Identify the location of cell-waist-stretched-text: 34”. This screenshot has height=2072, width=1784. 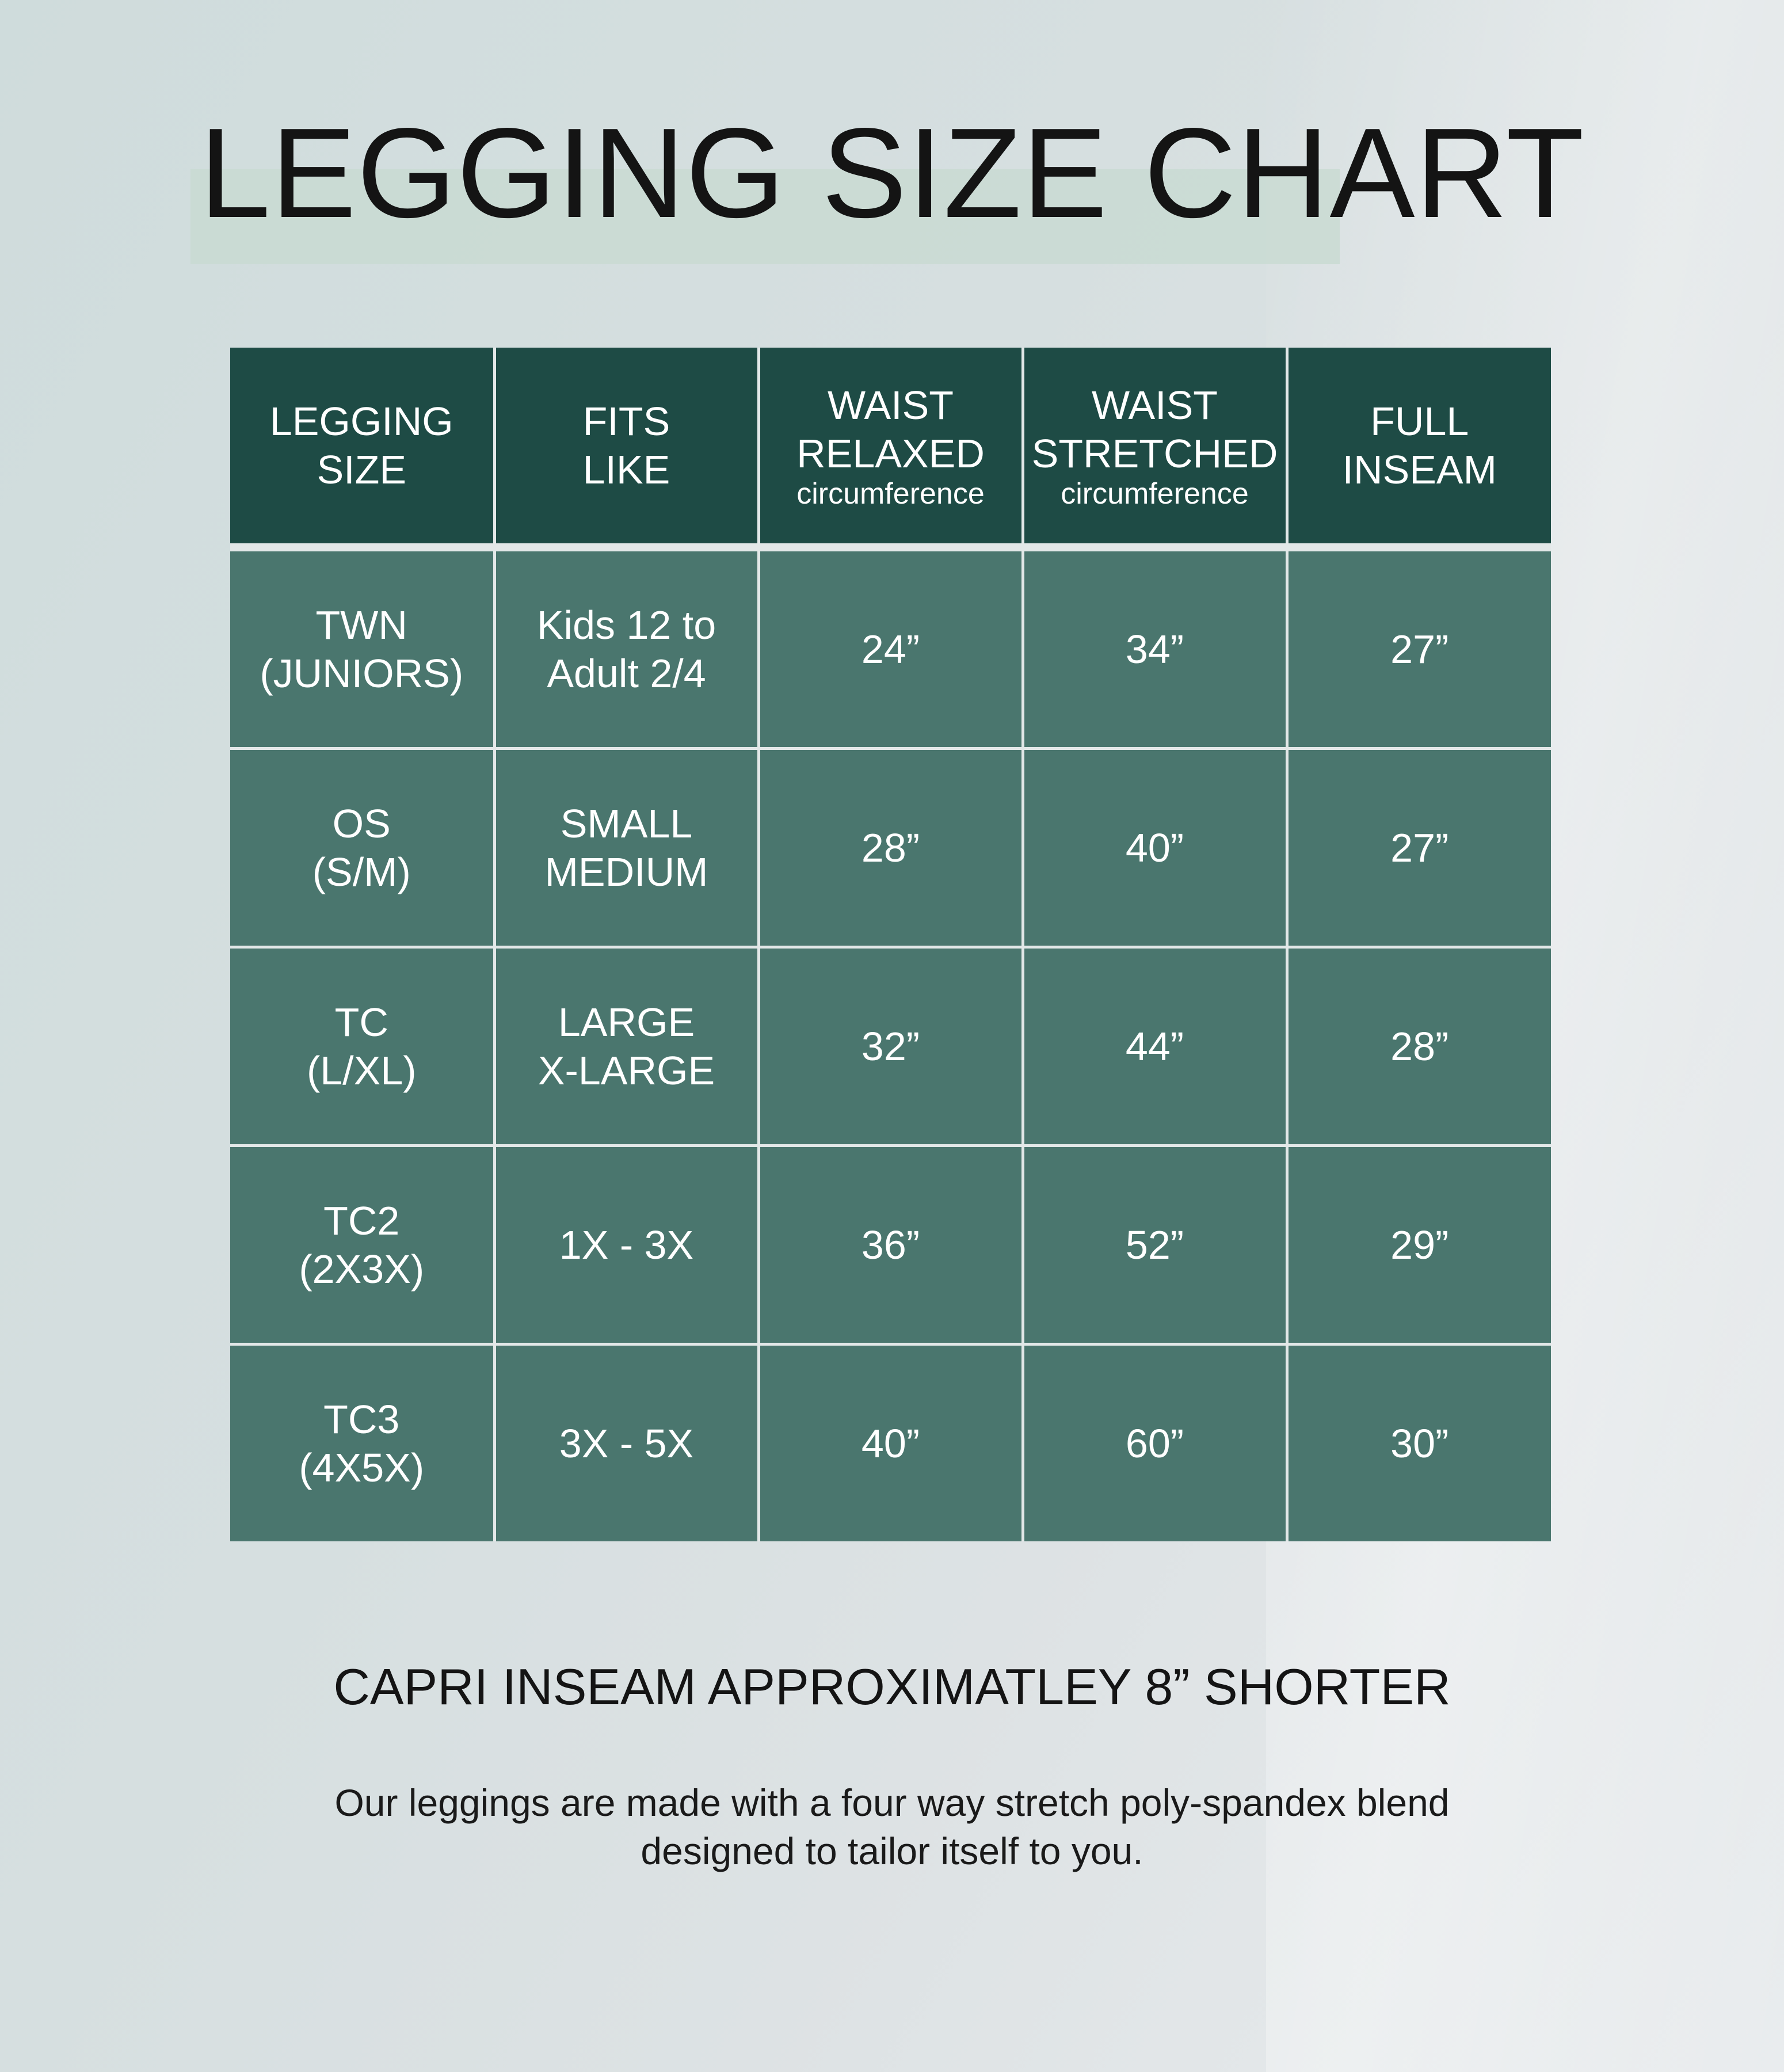
(1154, 650).